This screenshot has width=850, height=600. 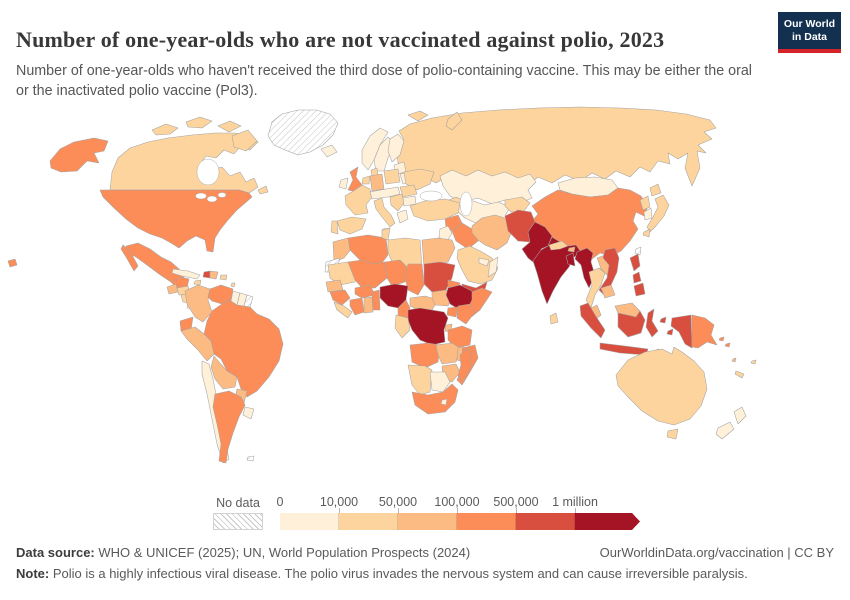 What do you see at coordinates (460, 337) in the screenshot?
I see `country-tanzania` at bounding box center [460, 337].